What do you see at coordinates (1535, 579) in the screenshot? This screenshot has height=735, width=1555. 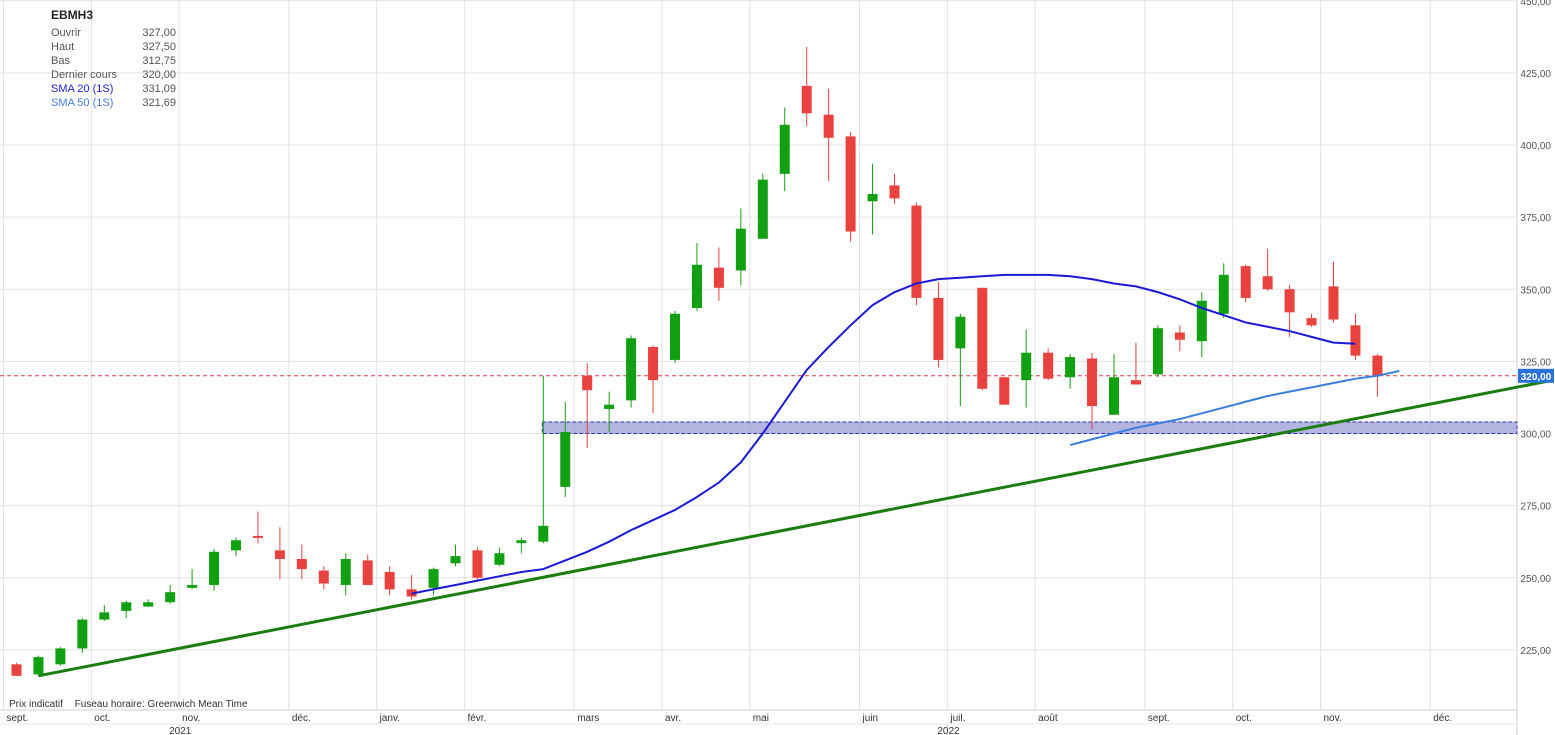 I see `y-tick-label: 250,00` at bounding box center [1535, 579].